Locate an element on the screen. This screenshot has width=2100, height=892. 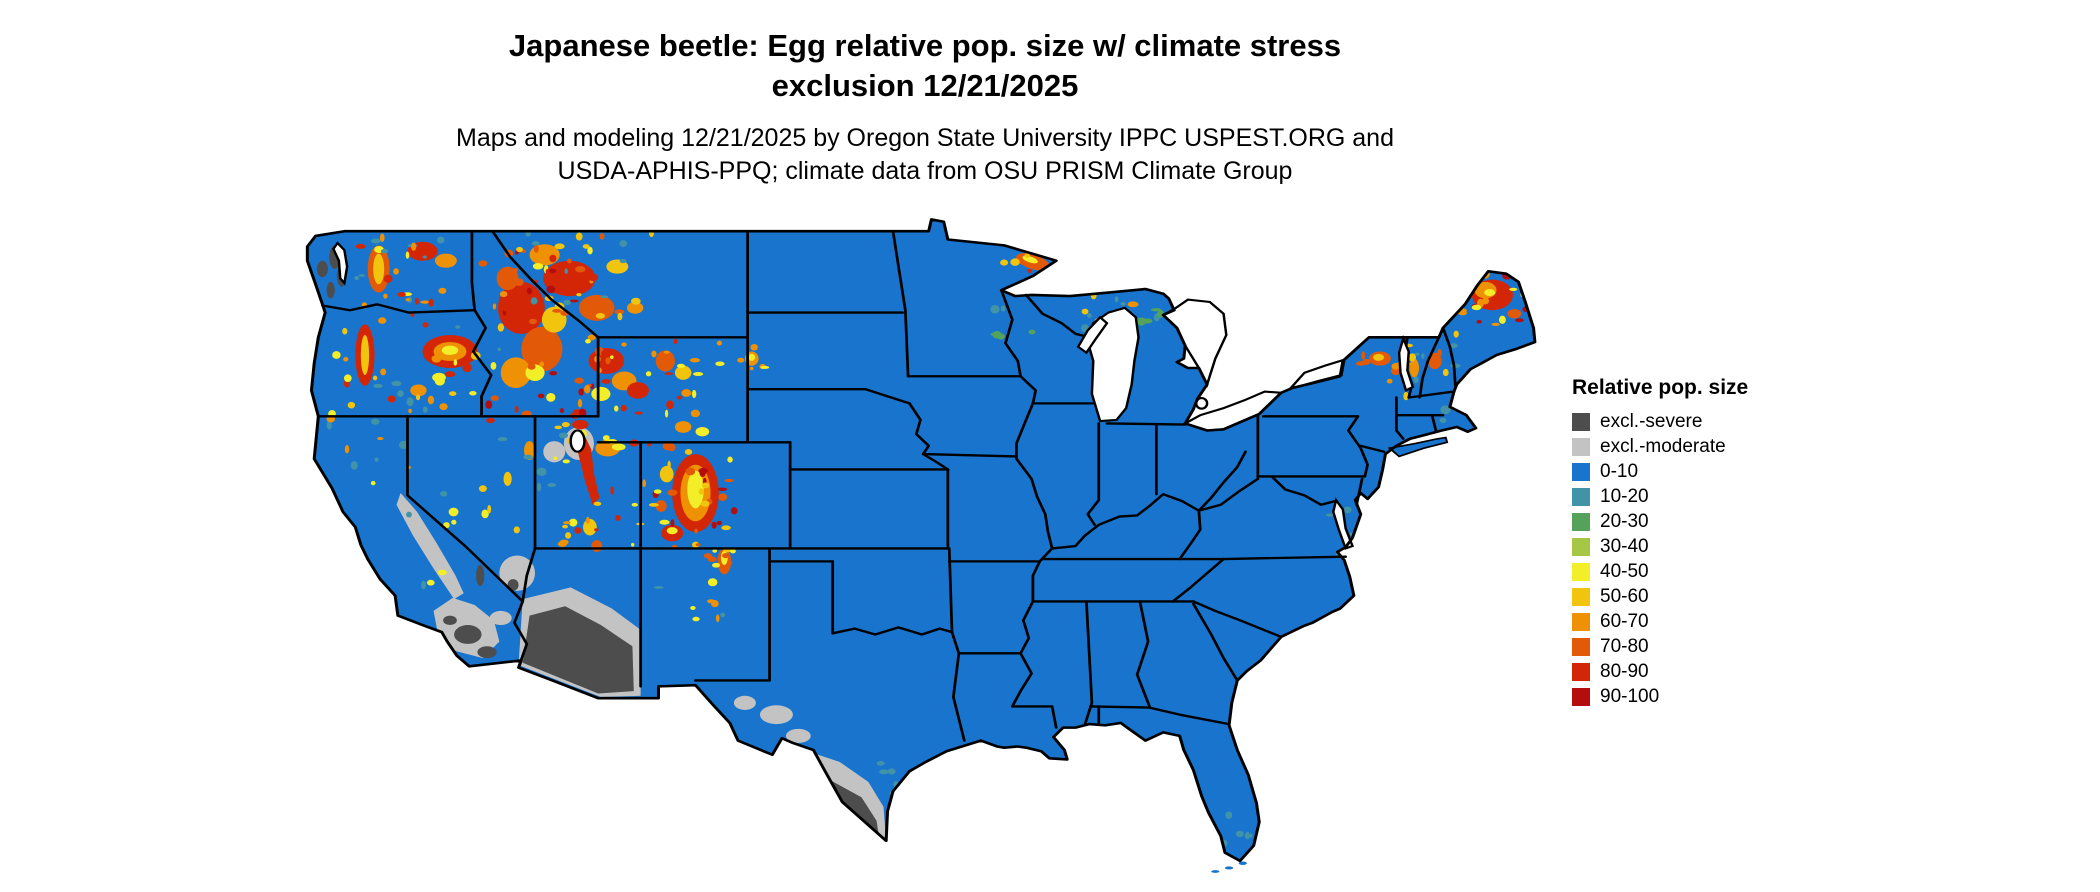
legend-label: 40-50 is located at coordinates (1624, 571).